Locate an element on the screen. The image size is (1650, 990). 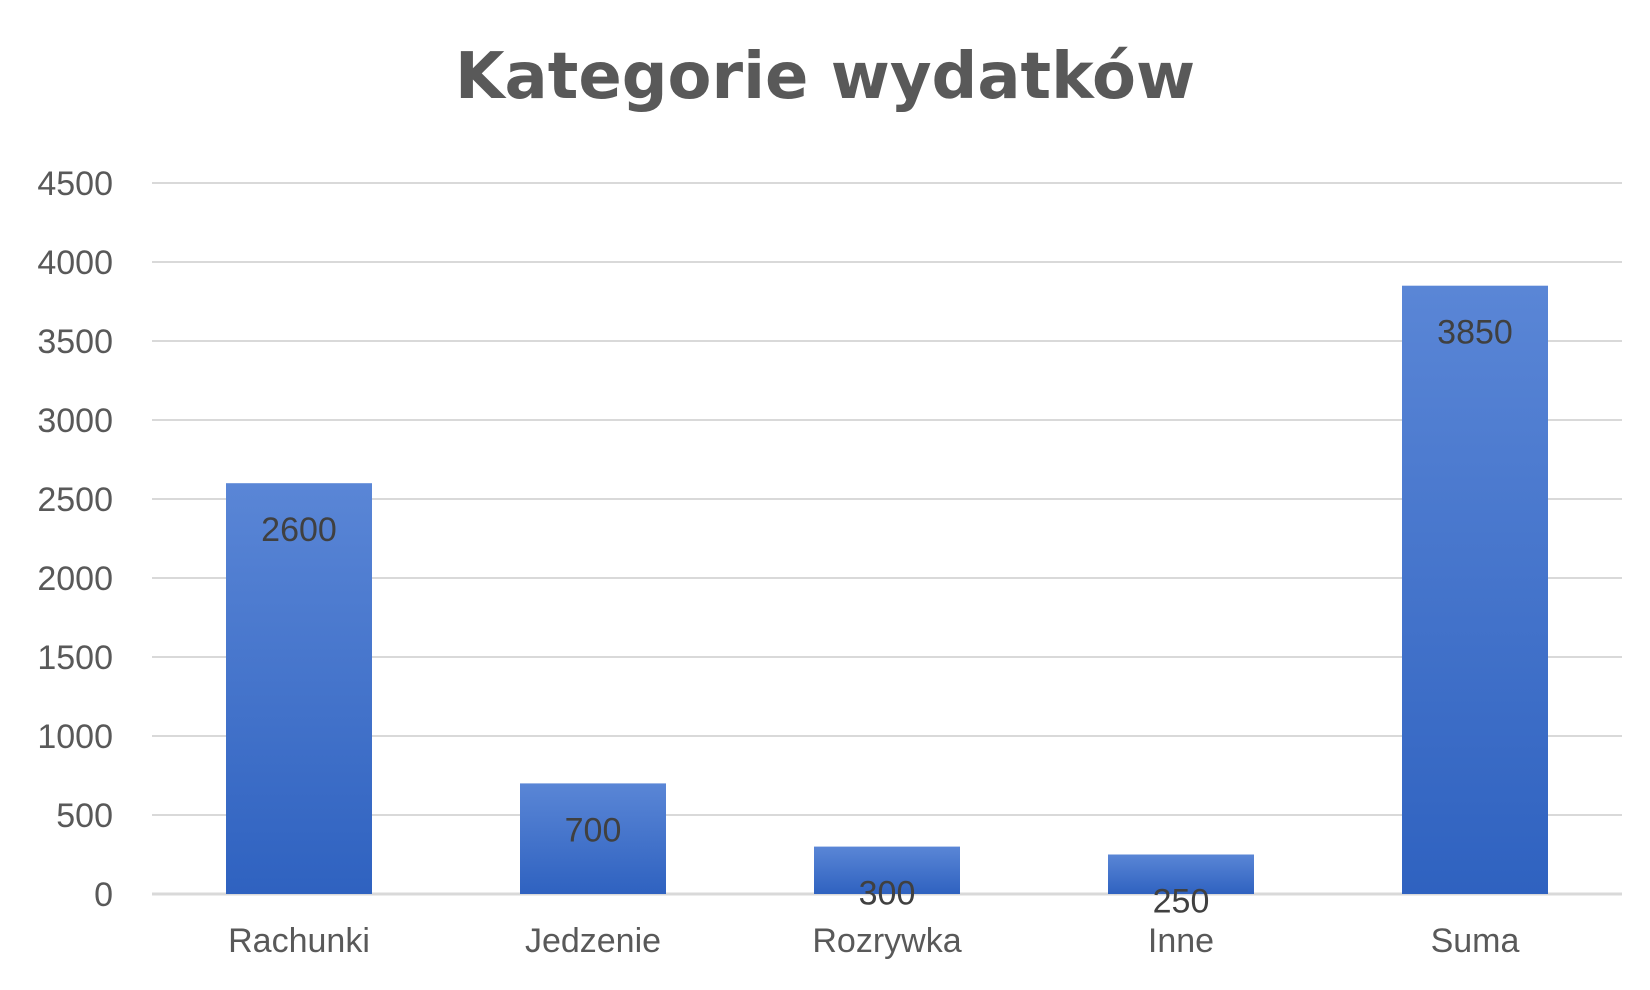
bar-rachunki is located at coordinates (299, 688).